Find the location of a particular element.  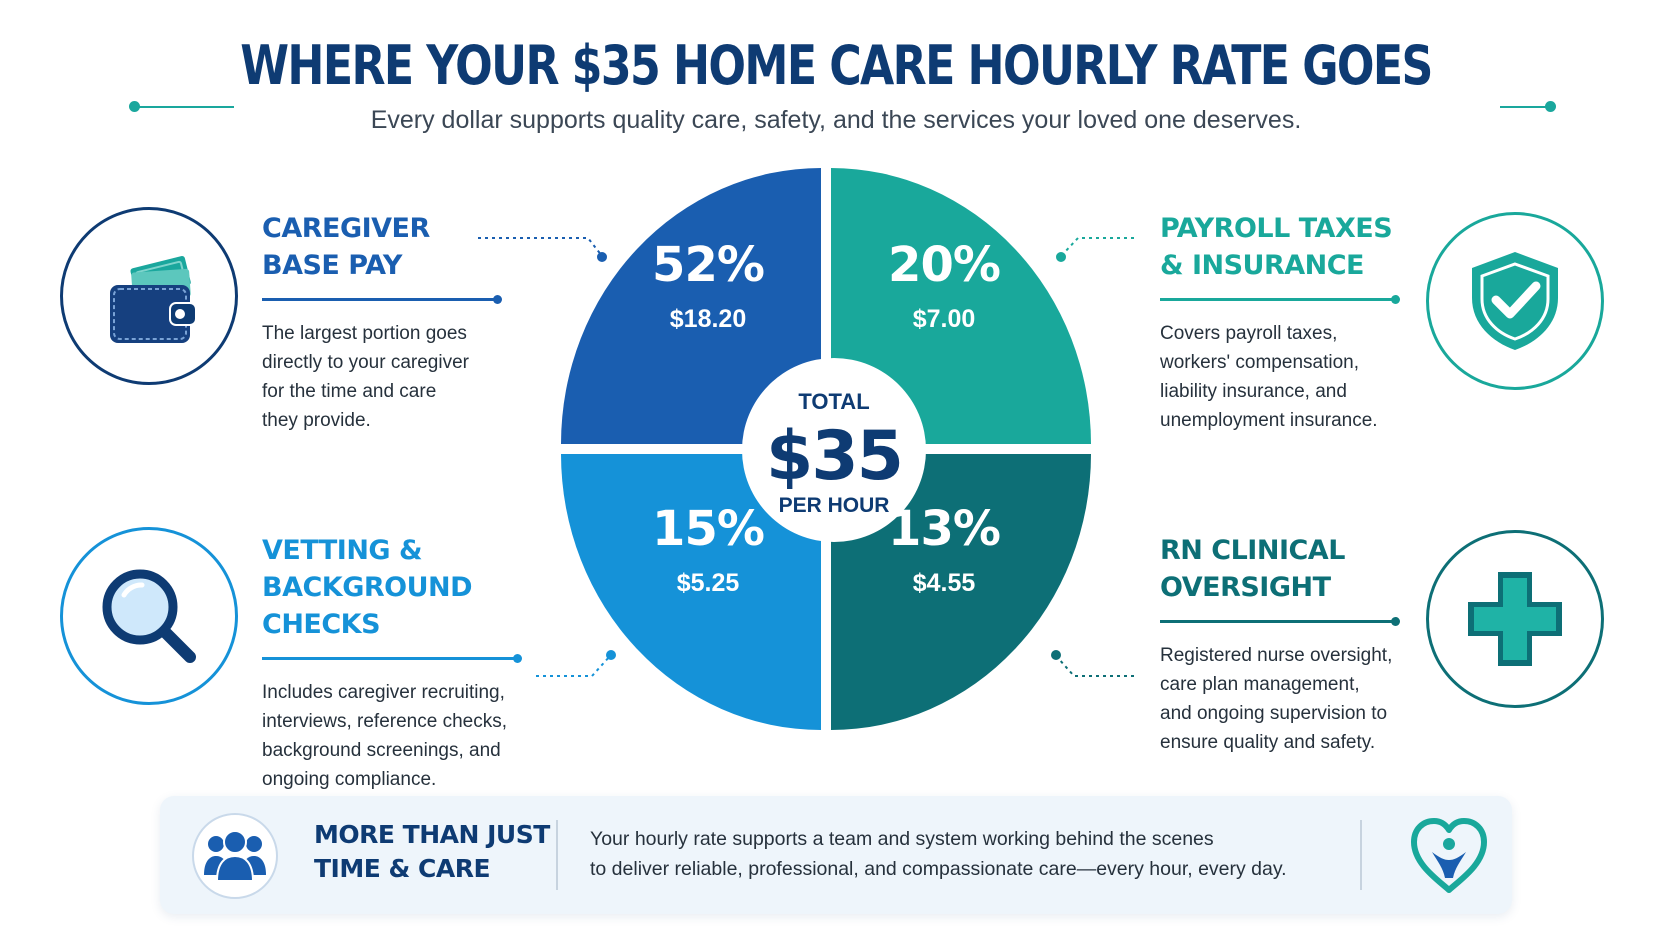

shield-check-icon is located at coordinates (1515, 301).